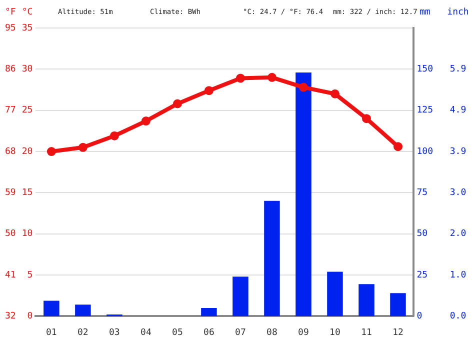 The height and width of the screenshot is (355, 474). I want to click on y3-tick-label: 50, so click(10, 234).